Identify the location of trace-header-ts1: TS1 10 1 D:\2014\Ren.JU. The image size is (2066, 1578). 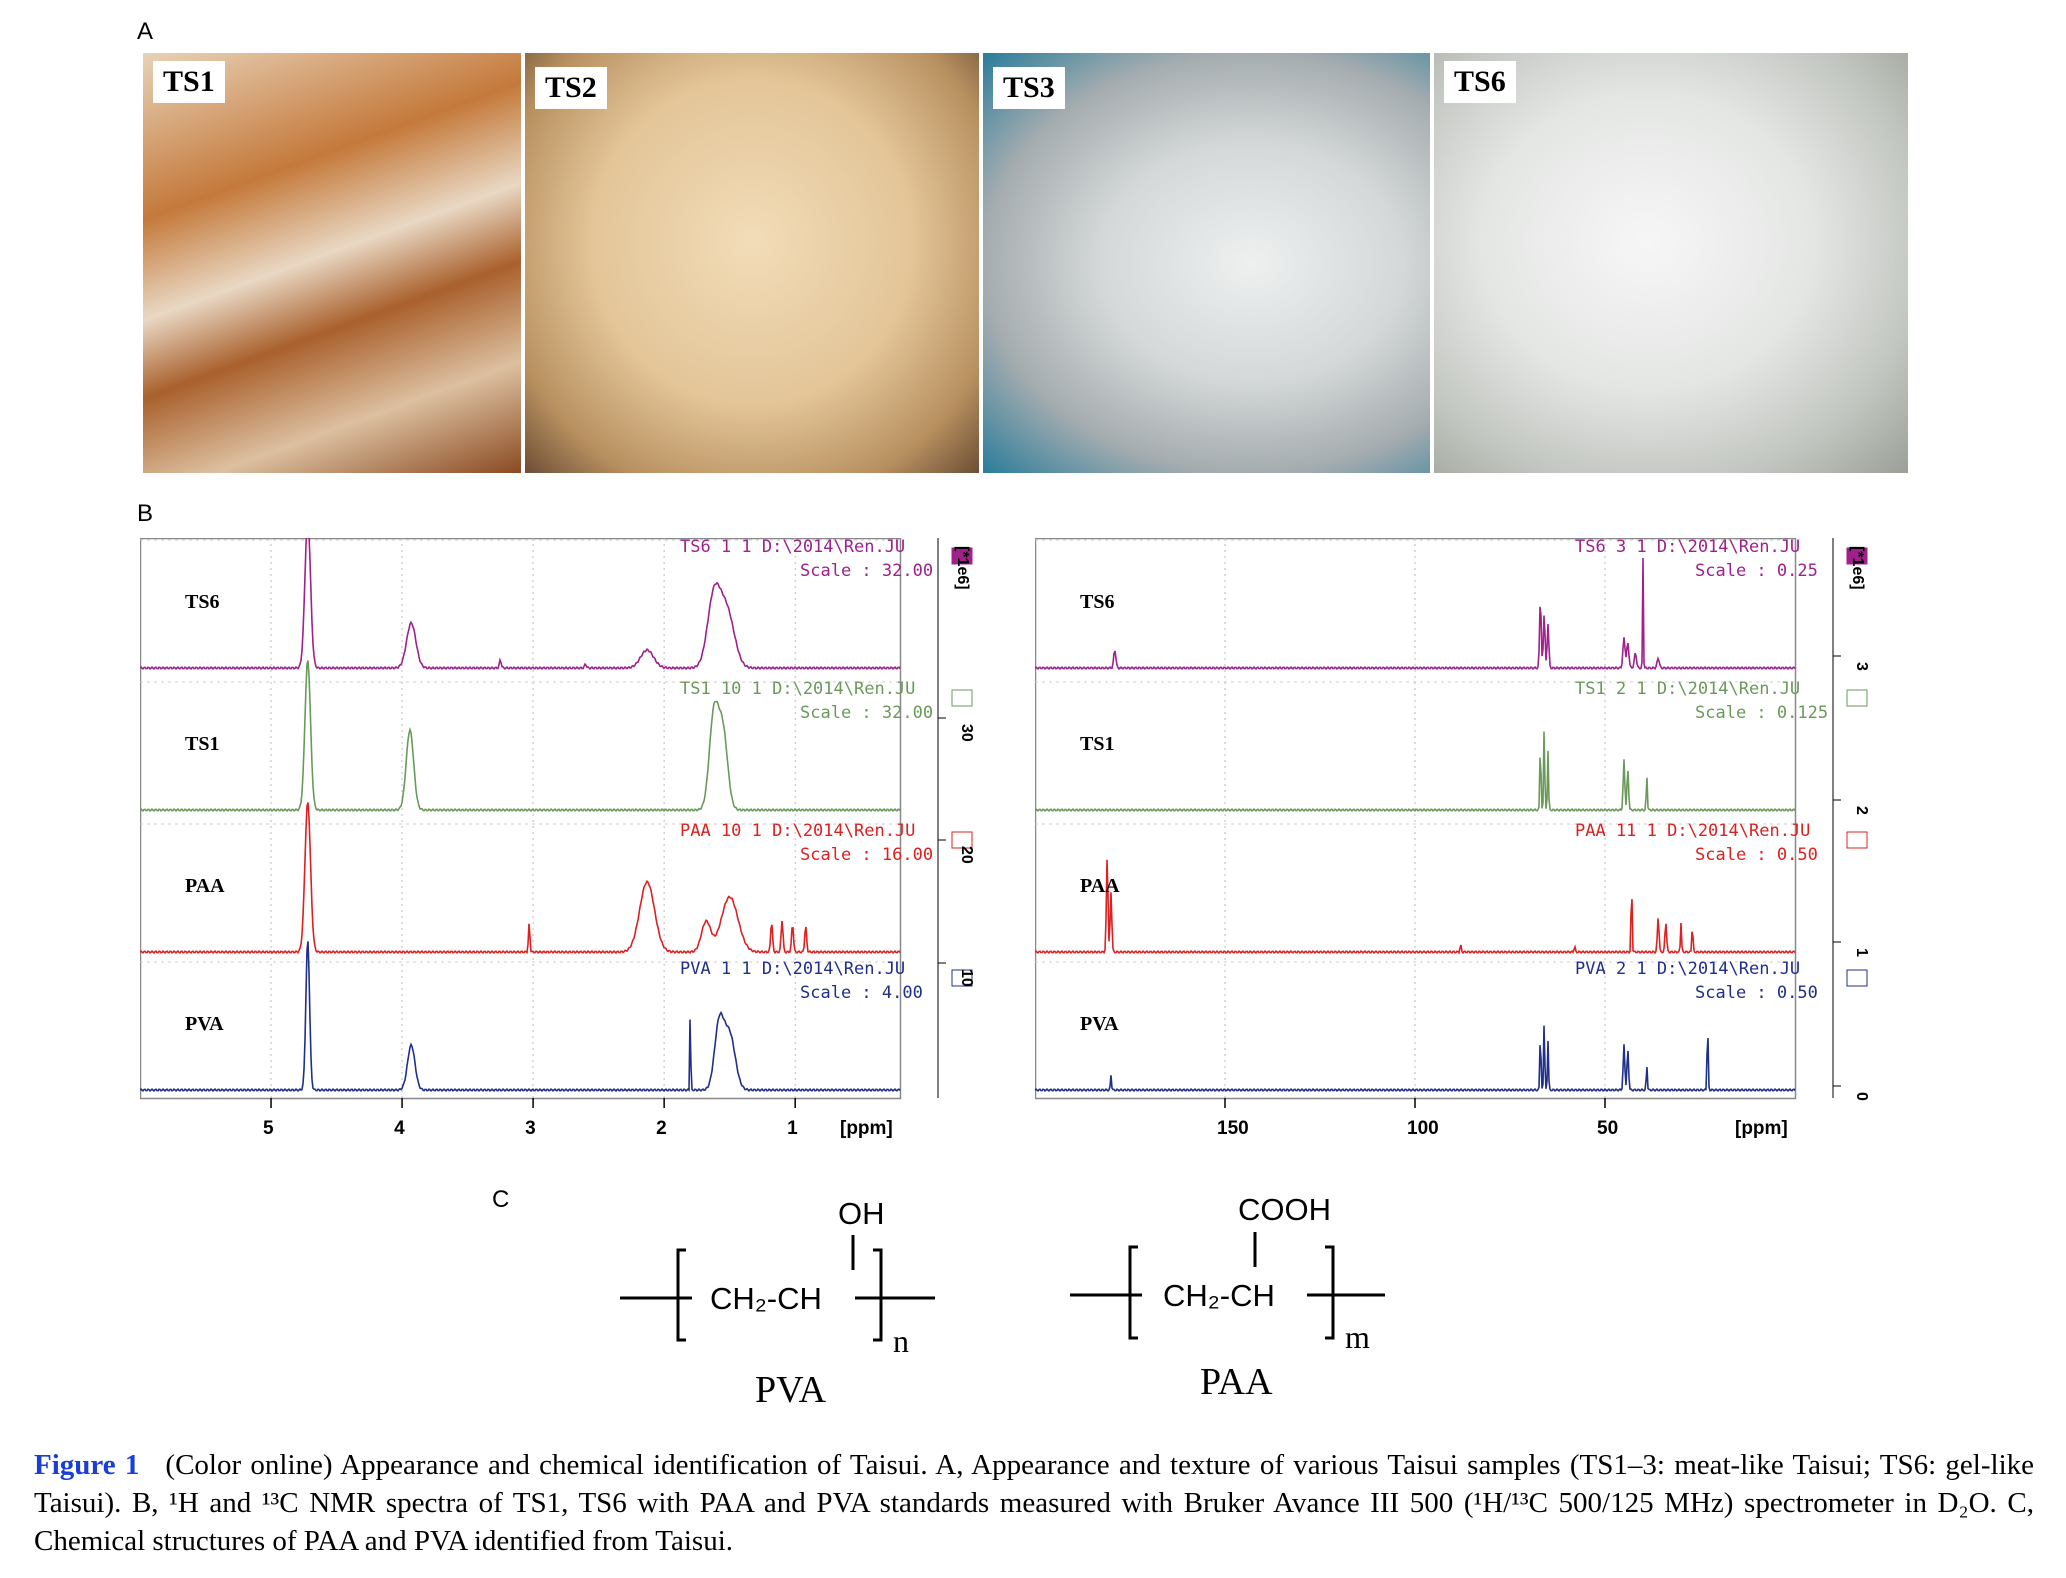
(797, 689).